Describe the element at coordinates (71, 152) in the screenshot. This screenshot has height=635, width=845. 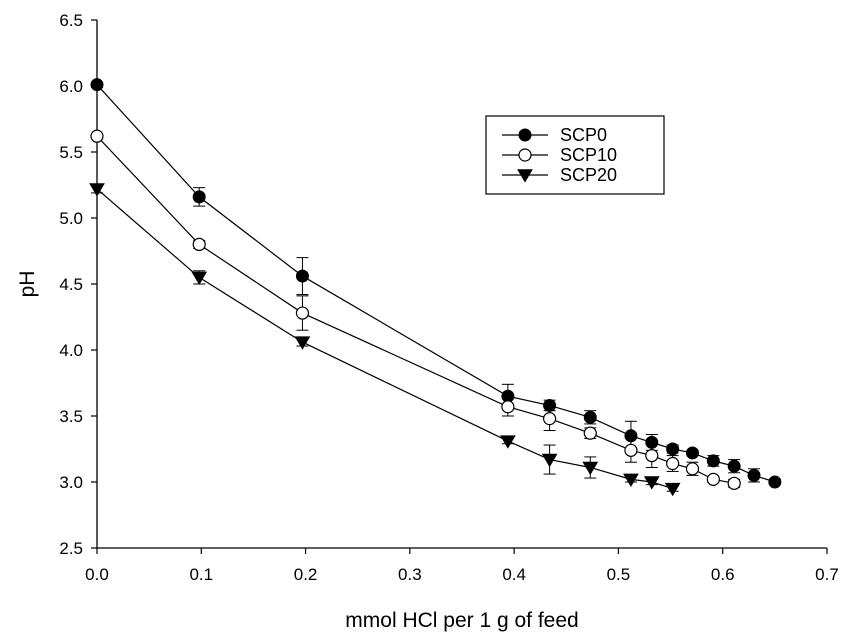
I see `y-tick-label: 5.5` at that location.